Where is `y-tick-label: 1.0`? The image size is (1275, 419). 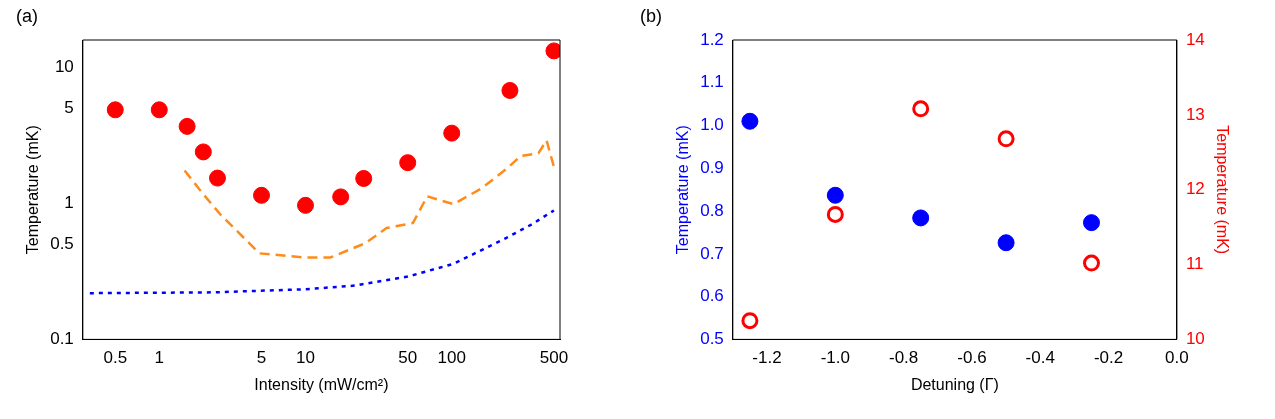 y-tick-label: 1.0 is located at coordinates (712, 125).